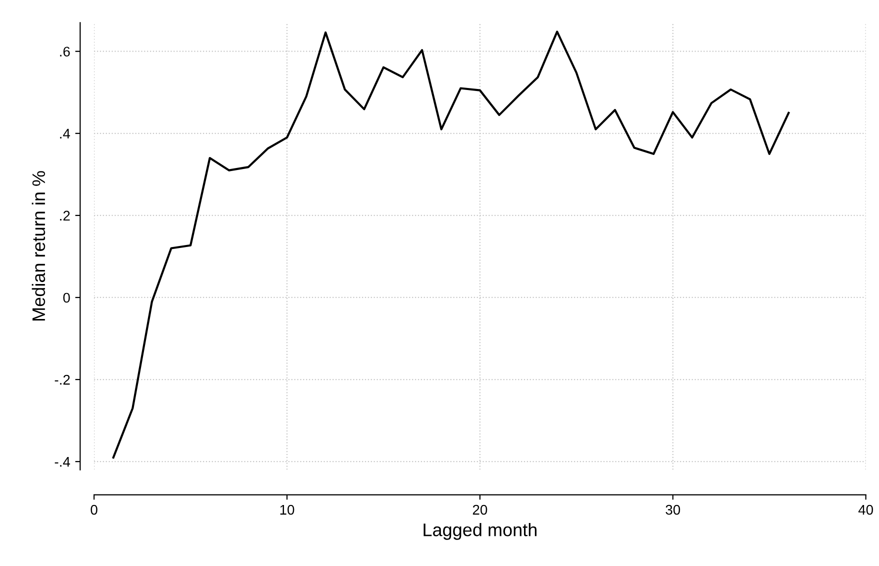 The height and width of the screenshot is (566, 879). I want to click on x-tick-label: 0, so click(94, 509).